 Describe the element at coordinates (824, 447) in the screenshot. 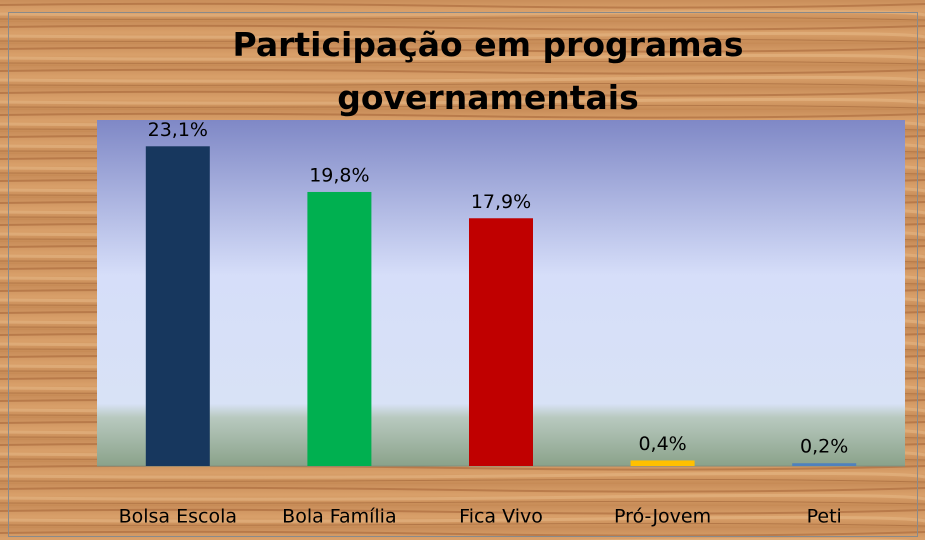

I see `data-label: 0,2%` at that location.